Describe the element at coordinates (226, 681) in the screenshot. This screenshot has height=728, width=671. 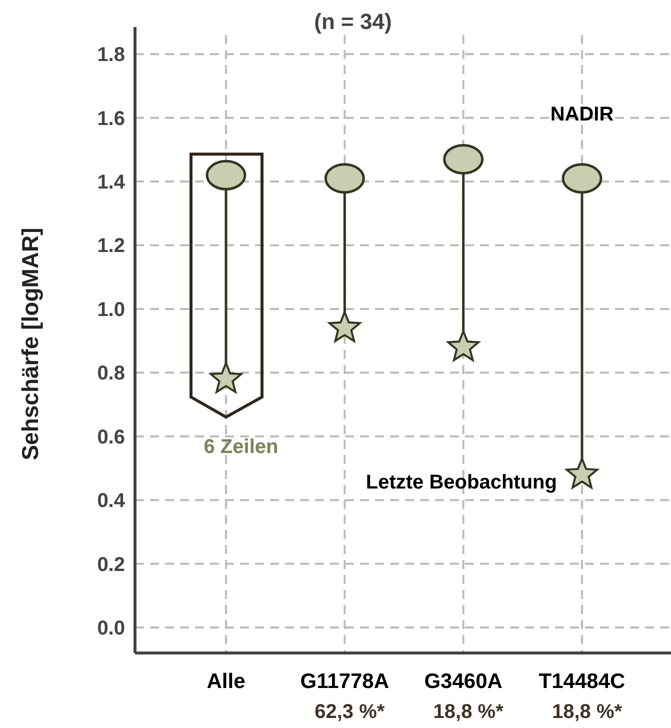
I see `x-tick-label: Alle` at that location.